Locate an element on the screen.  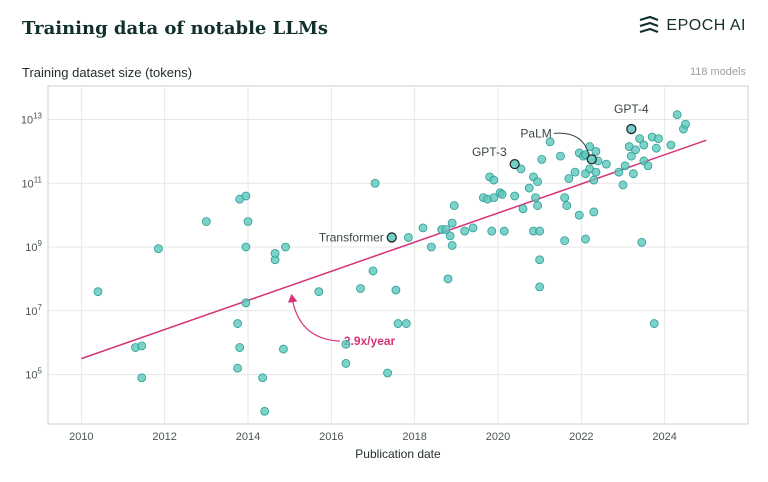
trend-annotation-arrow is located at coordinates (313, 317).